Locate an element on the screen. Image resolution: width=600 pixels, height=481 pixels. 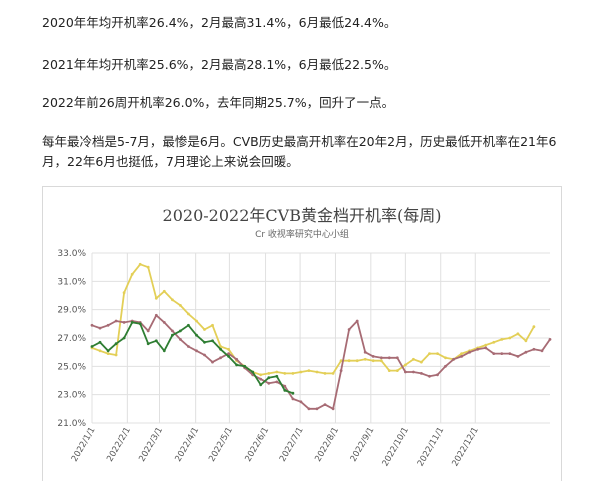
x-tick-label: 2022/4/1 is located at coordinates (187, 445).